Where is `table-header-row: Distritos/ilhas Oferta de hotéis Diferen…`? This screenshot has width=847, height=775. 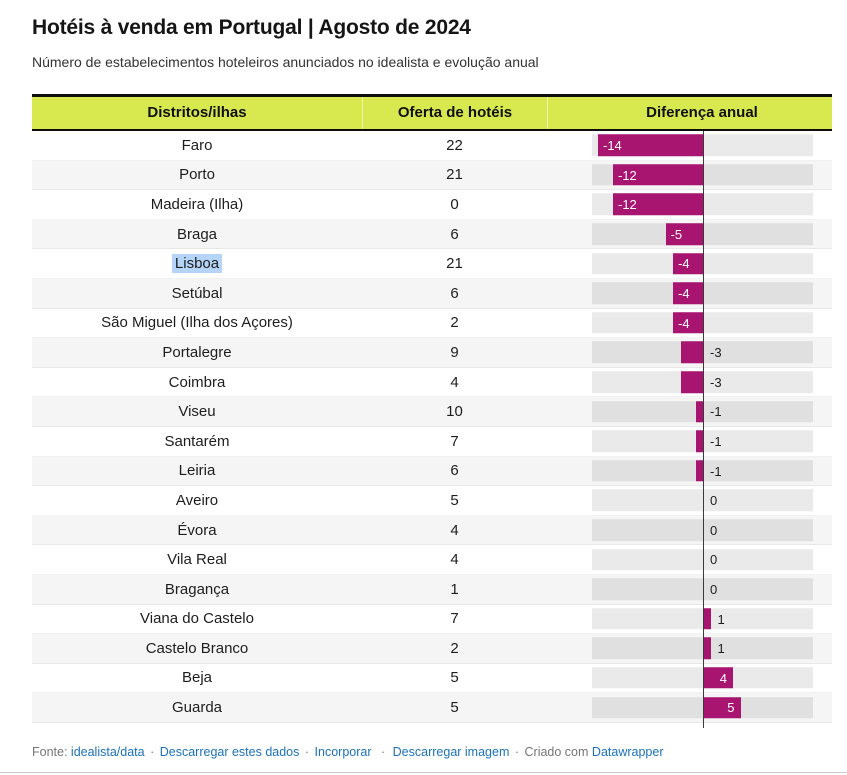
table-header-row: Distritos/ilhas Oferta de hotéis Diferen… is located at coordinates (432, 112).